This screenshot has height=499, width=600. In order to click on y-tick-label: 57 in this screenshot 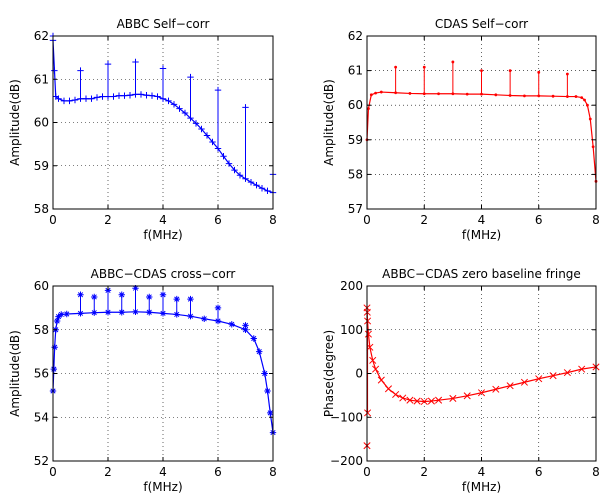, I will do `click(355, 209)`.